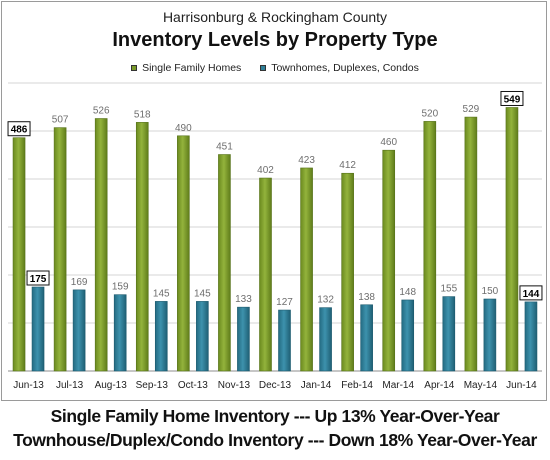 This screenshot has height=460, width=550. I want to click on x-tick-label-Jun-14: Jun-14, so click(521, 385).